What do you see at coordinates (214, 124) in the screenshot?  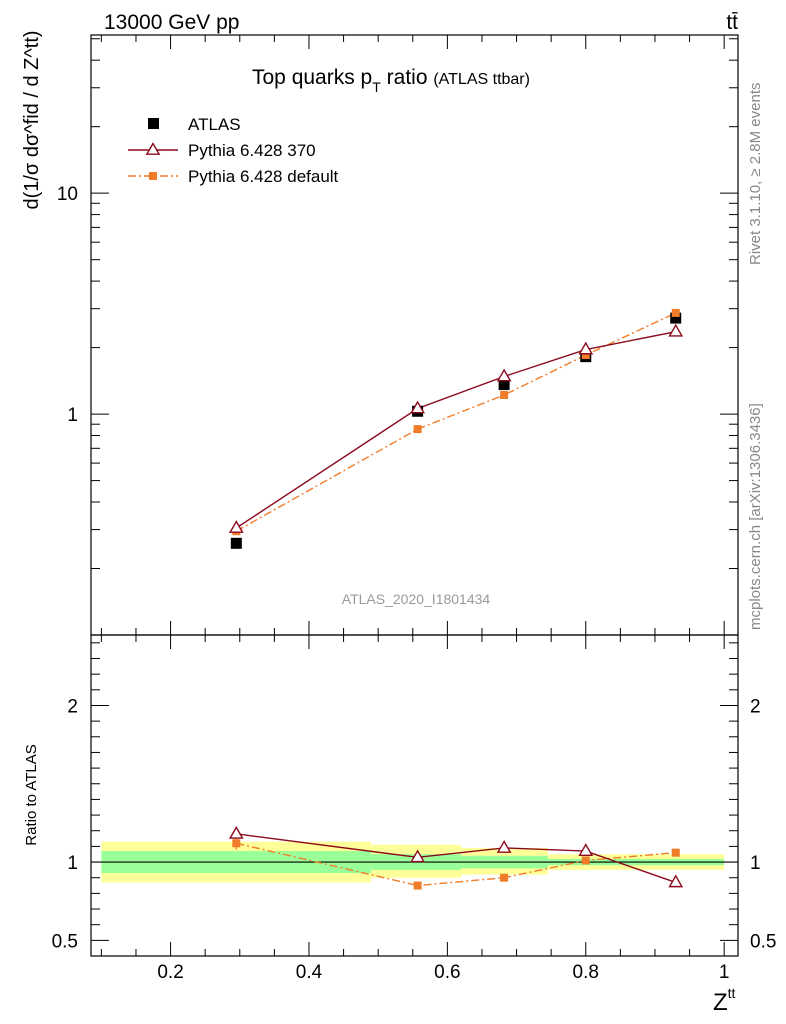 I see `legend-label: ATLAS` at bounding box center [214, 124].